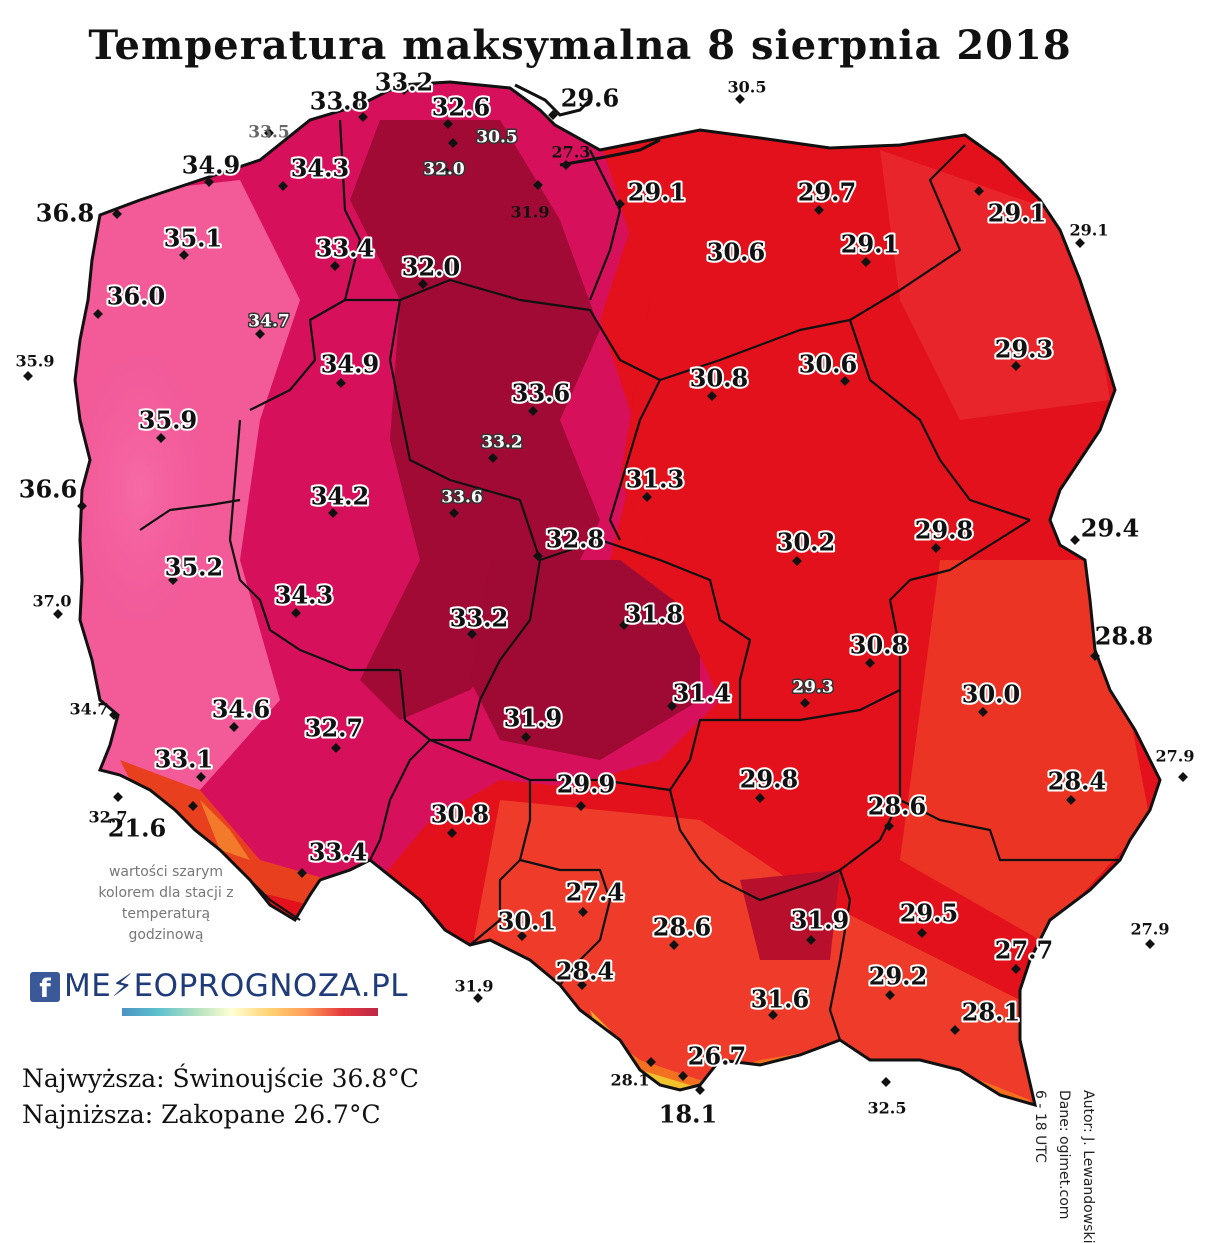  I want to click on station: 29.4, so click(1104, 529).